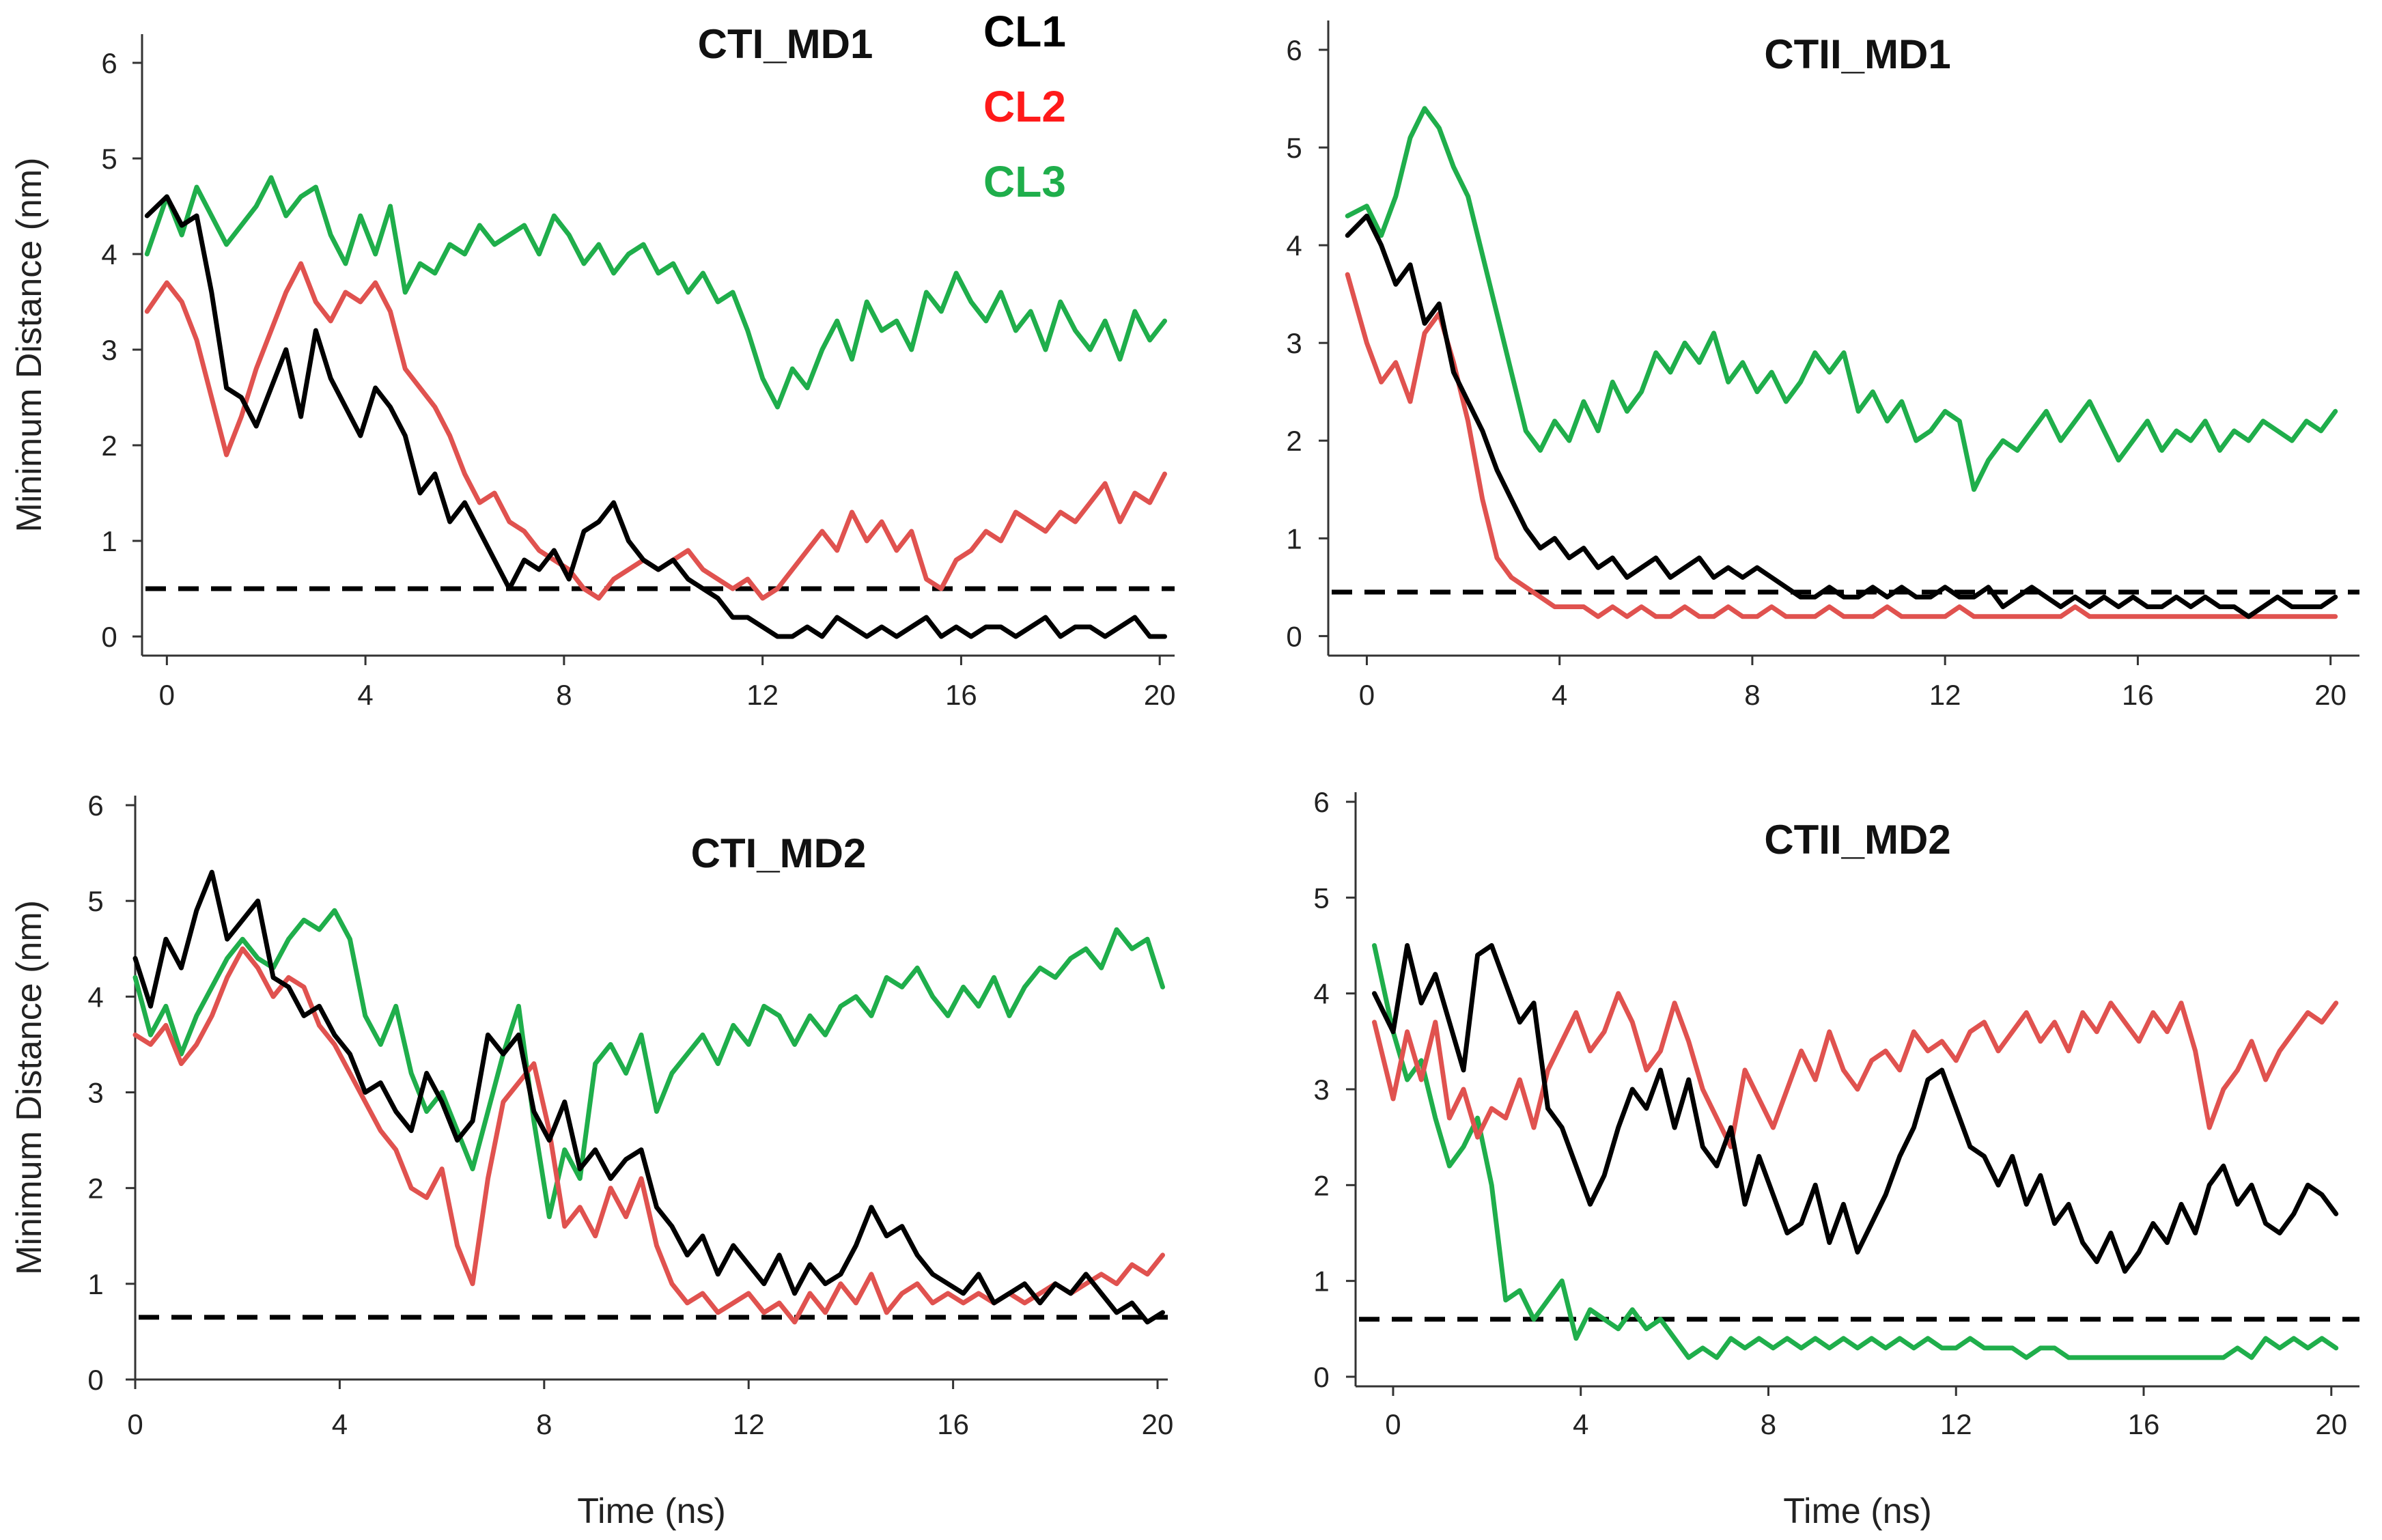 Image resolution: width=2382 pixels, height=1540 pixels. I want to click on legend-entry-cl2: CL2, so click(1024, 106).